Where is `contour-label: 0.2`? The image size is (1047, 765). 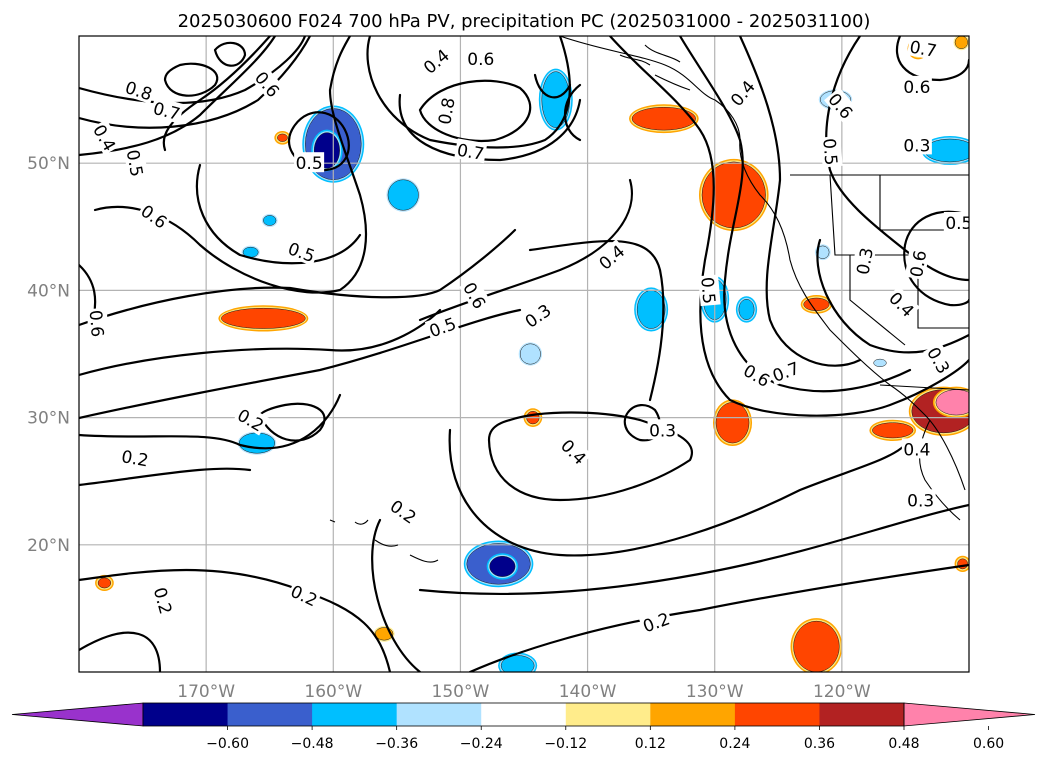 contour-label: 0.2 is located at coordinates (135, 457).